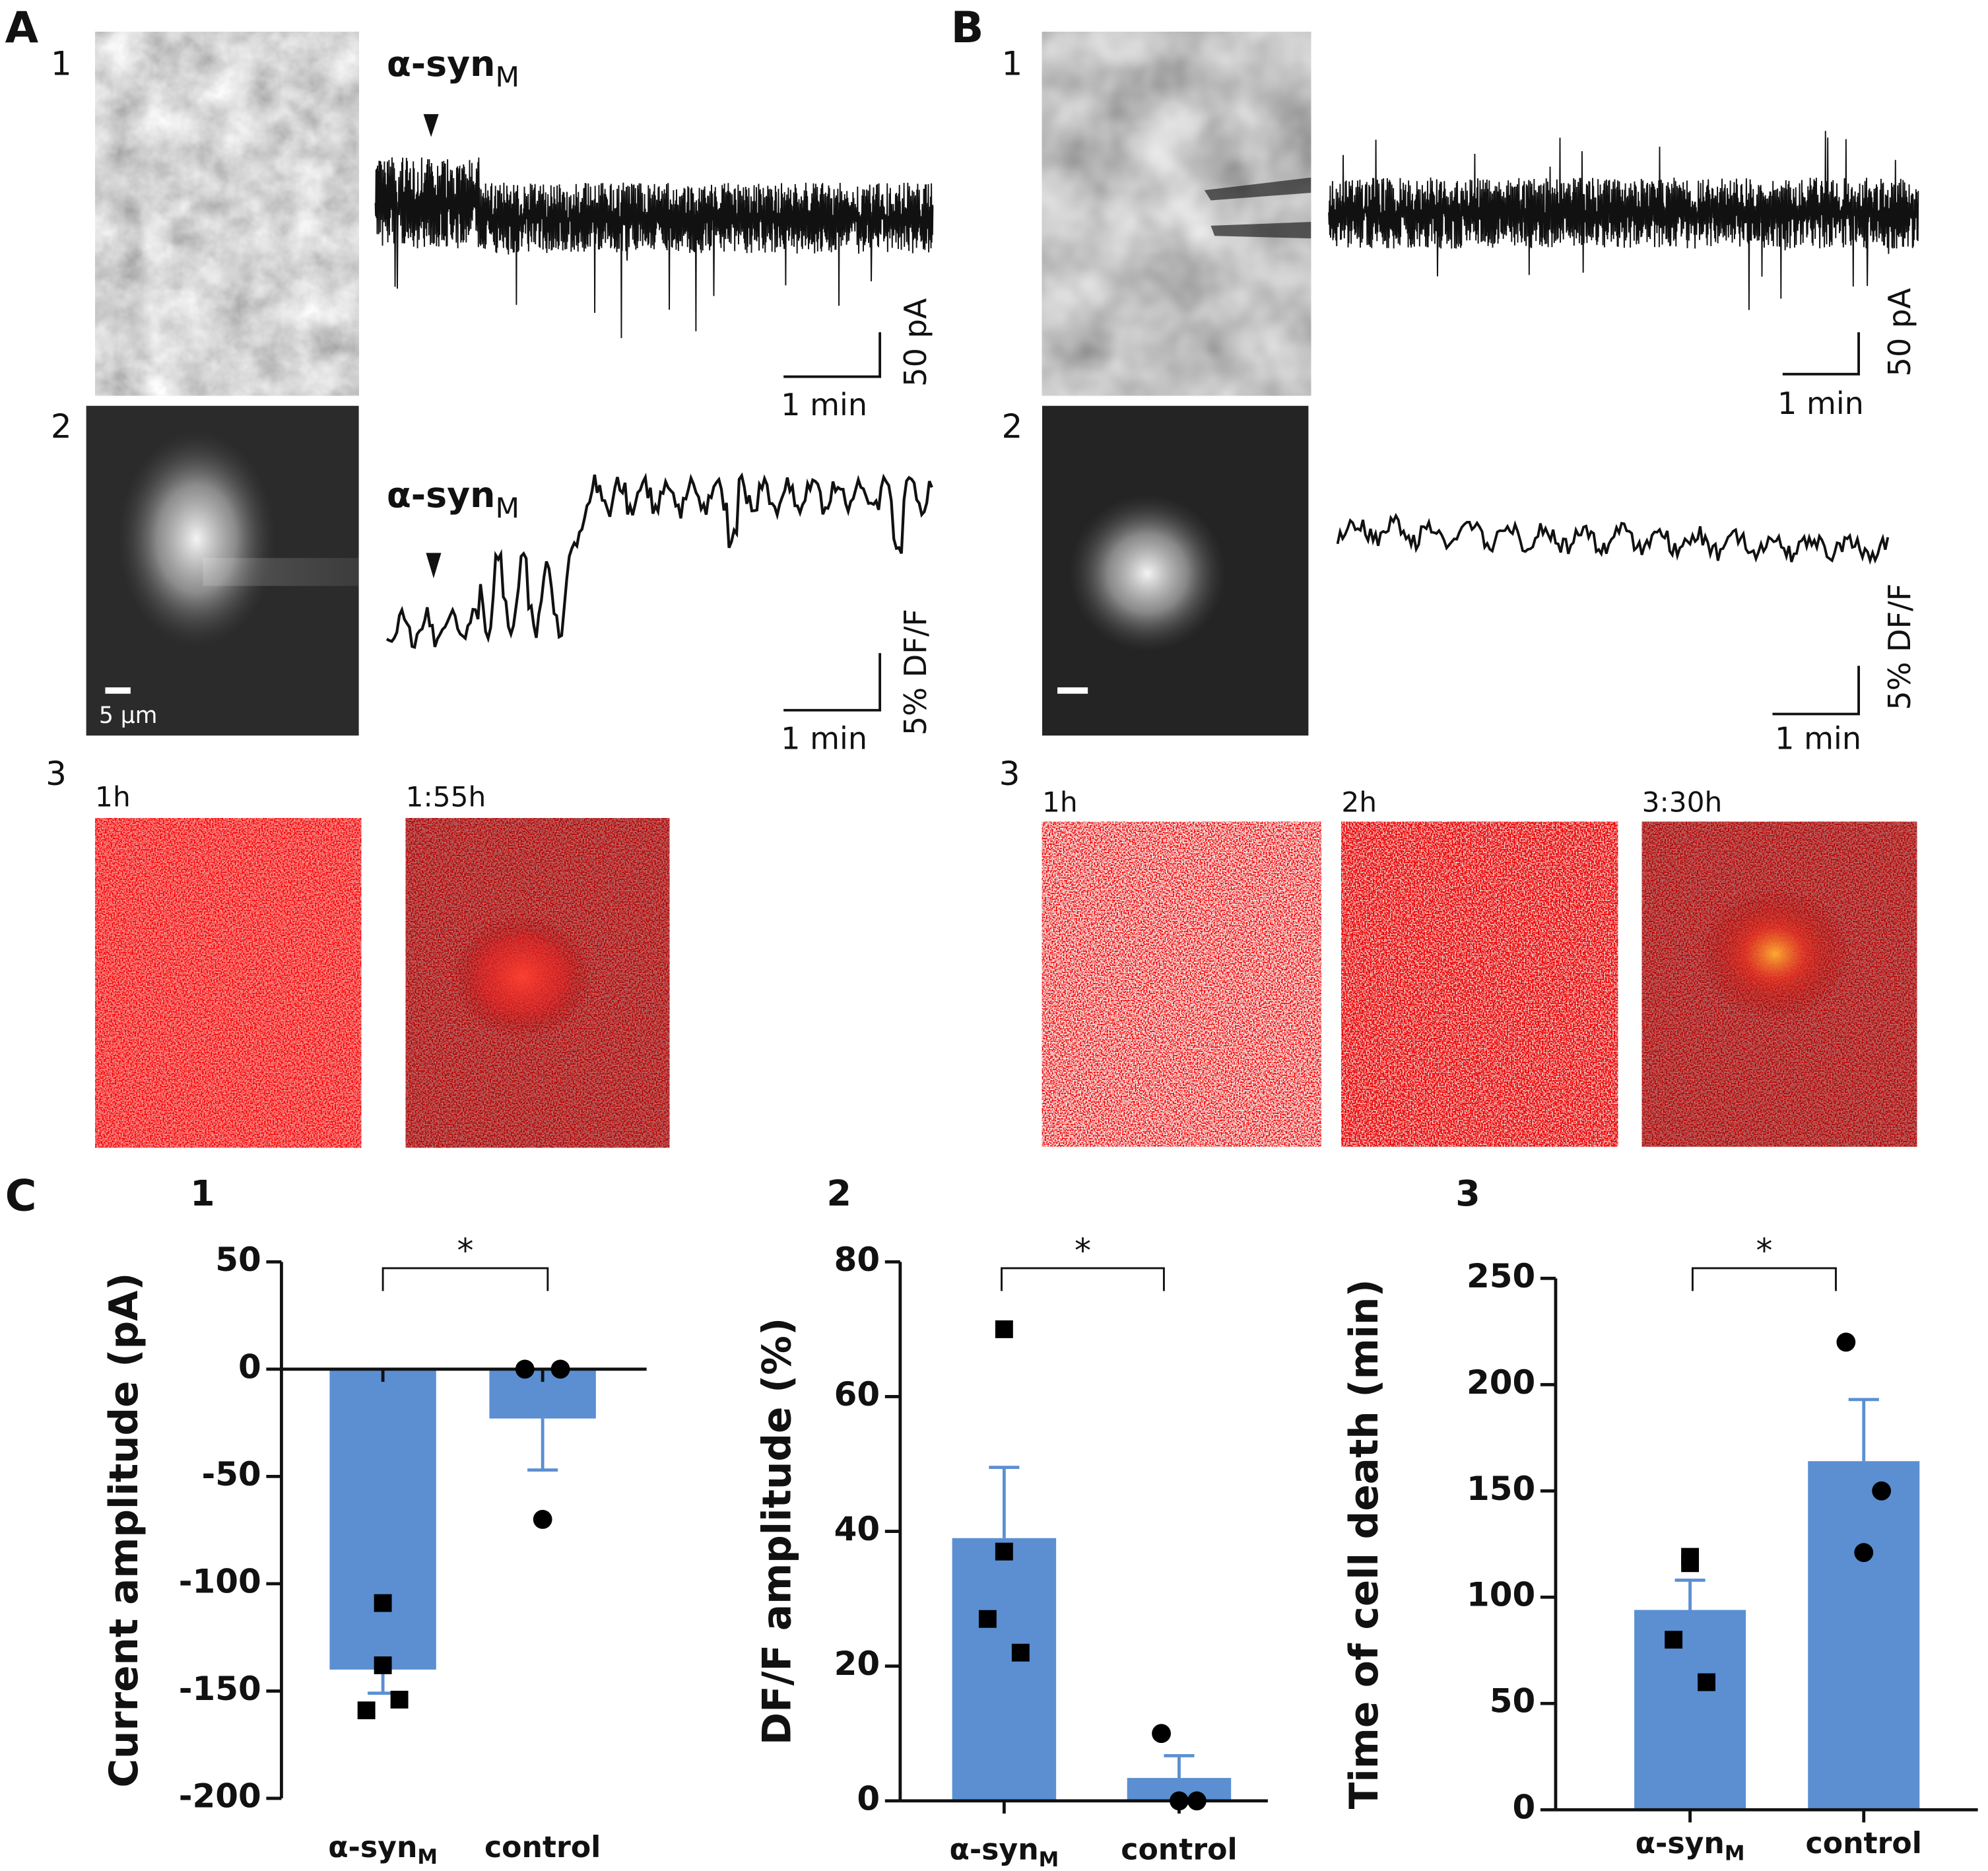  What do you see at coordinates (522, 976) in the screenshot?
I see `image-a3-2-cell` at bounding box center [522, 976].